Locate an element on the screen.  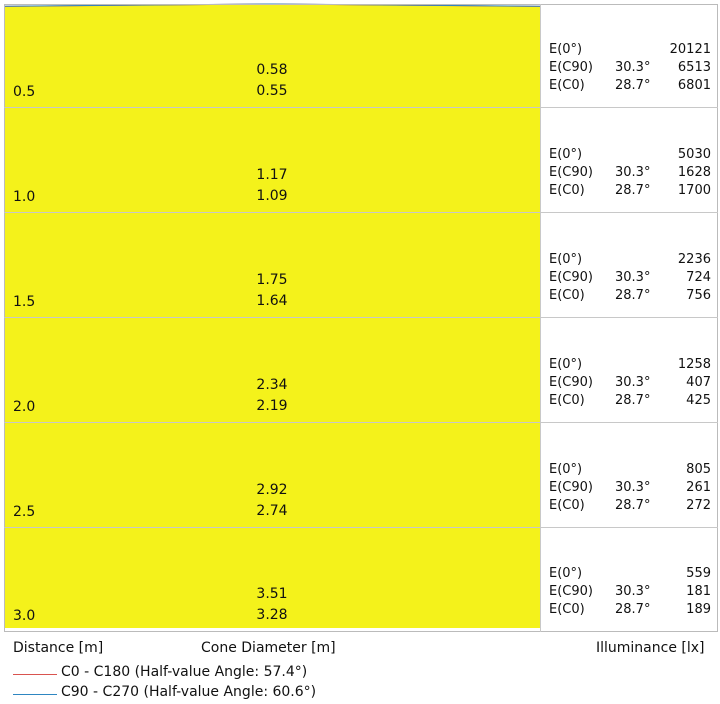
ec0-value: 6801 is located at coordinates (694, 85).